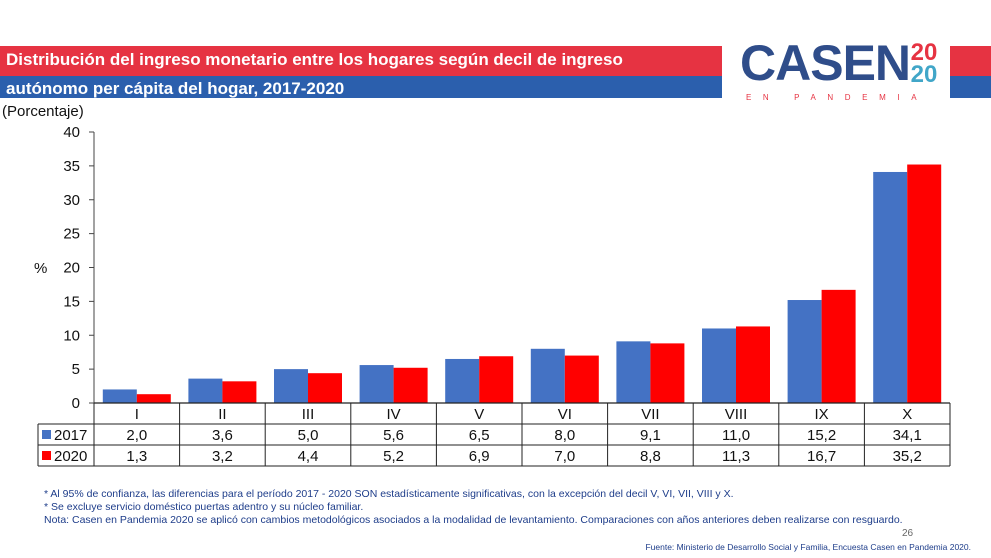 Image resolution: width=991 pixels, height=558 pixels. What do you see at coordinates (308, 435) in the screenshot?
I see `data-label-2017-III: 5,0` at bounding box center [308, 435].